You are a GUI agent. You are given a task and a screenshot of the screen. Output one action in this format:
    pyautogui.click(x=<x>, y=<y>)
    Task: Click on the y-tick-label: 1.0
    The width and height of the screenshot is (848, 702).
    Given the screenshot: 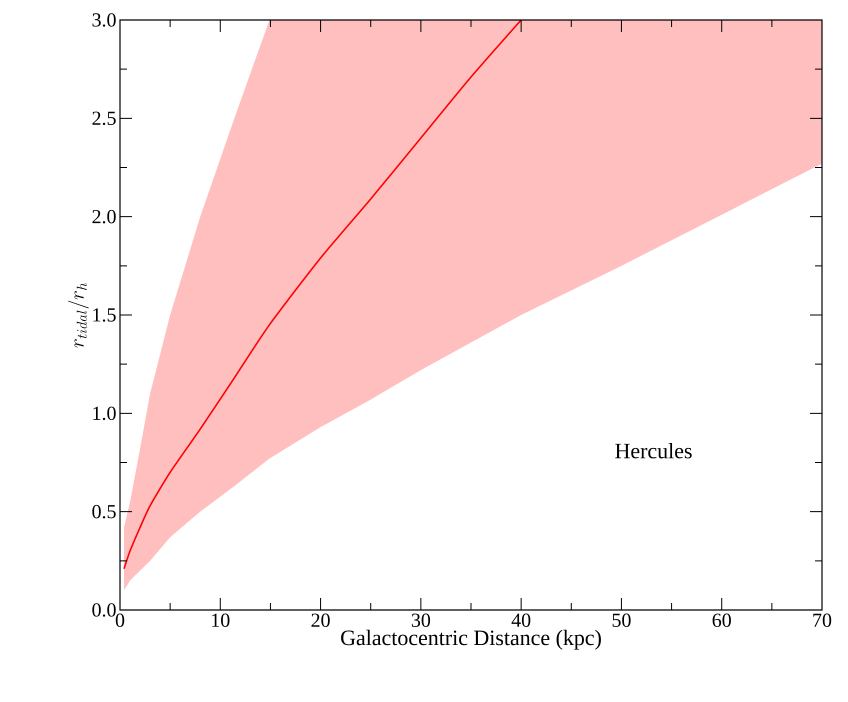 What is the action you would take?
    pyautogui.click(x=104, y=413)
    